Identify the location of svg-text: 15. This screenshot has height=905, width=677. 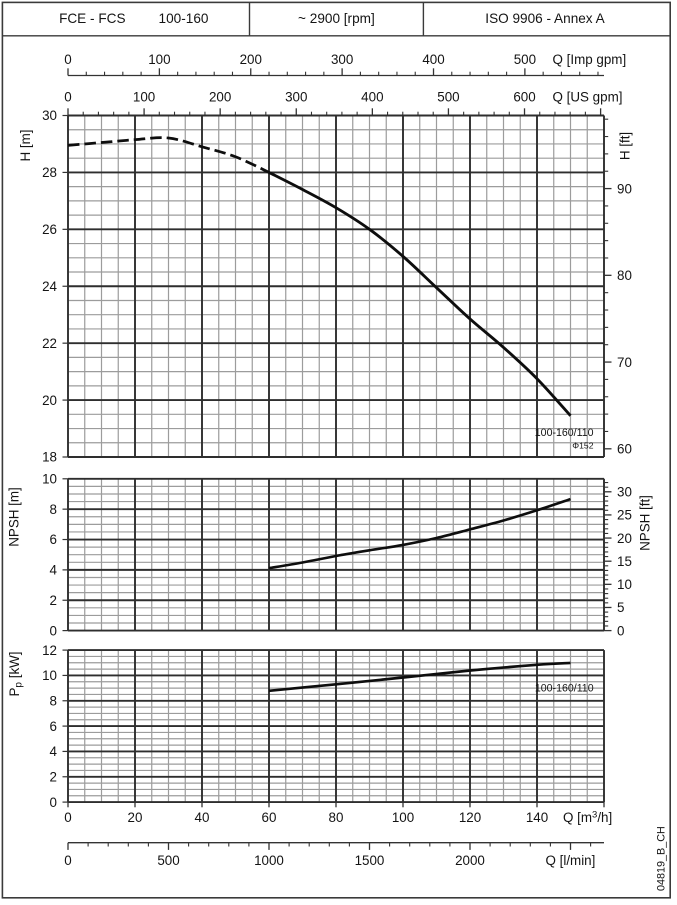
(624, 561).